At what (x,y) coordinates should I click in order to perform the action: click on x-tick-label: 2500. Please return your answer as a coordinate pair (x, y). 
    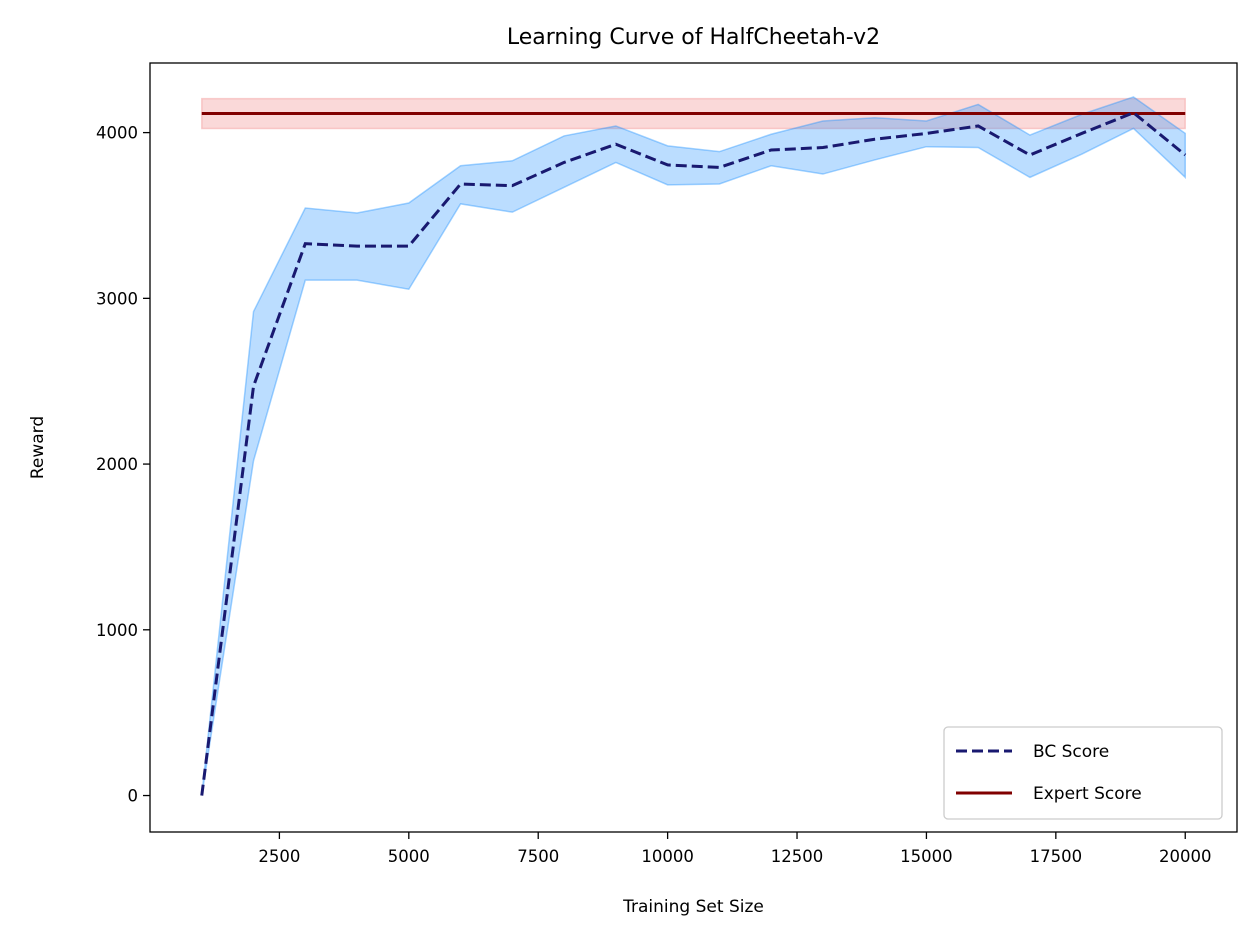
    Looking at the image, I should click on (279, 856).